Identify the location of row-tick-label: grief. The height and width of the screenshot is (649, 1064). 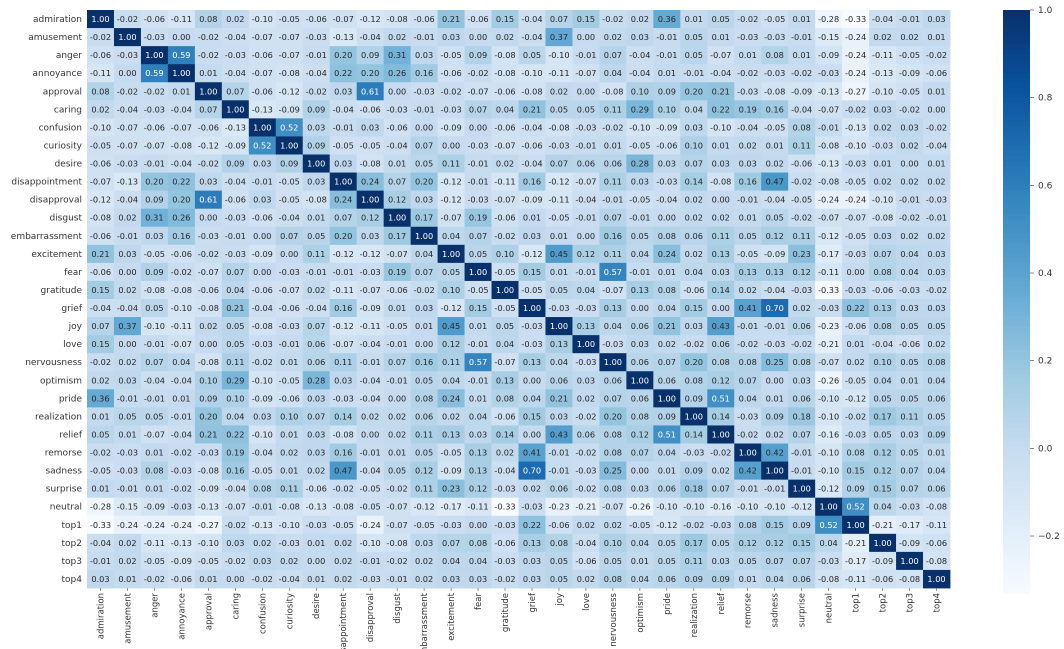
(71, 309).